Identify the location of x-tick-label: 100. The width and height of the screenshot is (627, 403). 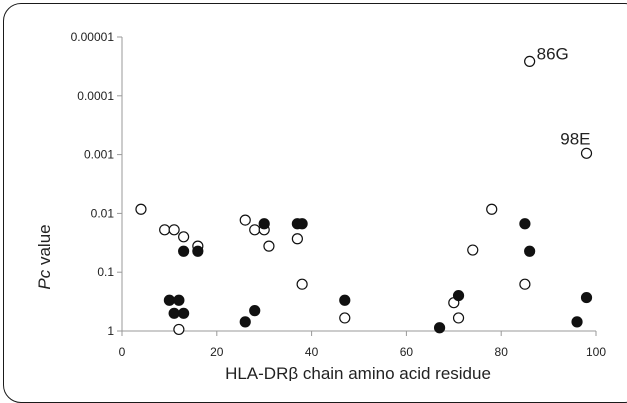
(596, 352).